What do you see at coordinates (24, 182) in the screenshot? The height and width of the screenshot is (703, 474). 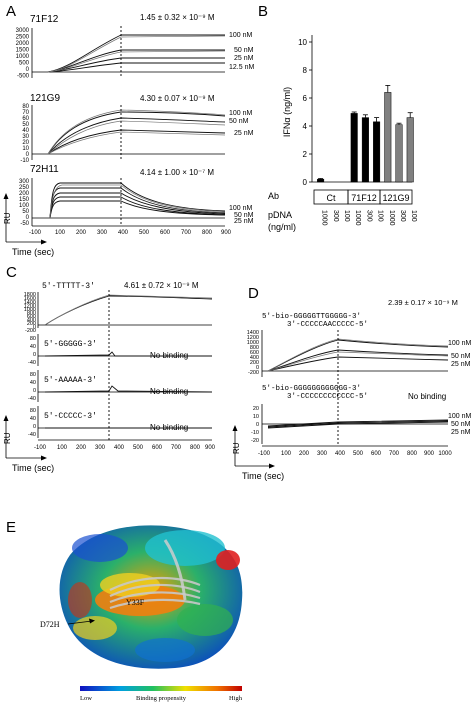 I see `y-tick-label: 300` at bounding box center [24, 182].